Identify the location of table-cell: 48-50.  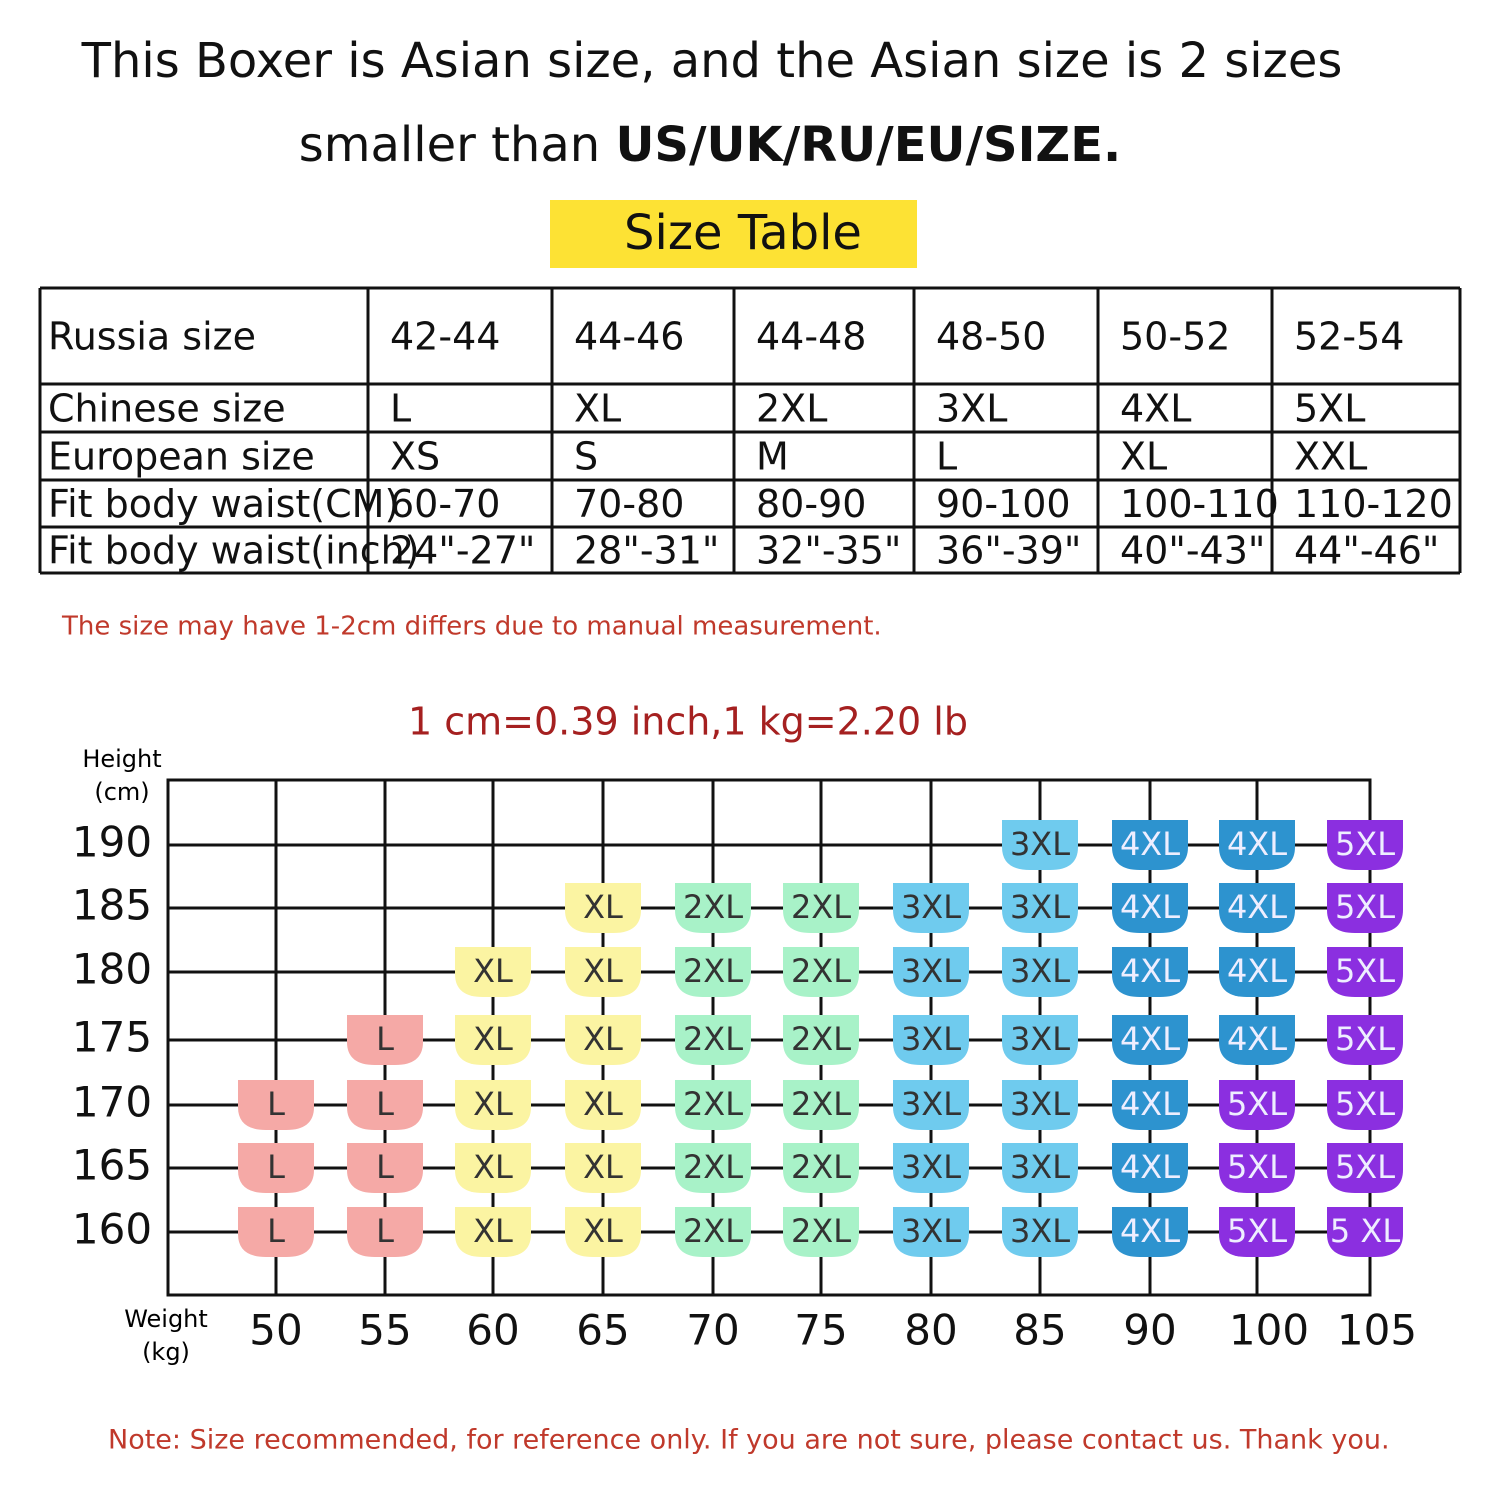
(991, 337).